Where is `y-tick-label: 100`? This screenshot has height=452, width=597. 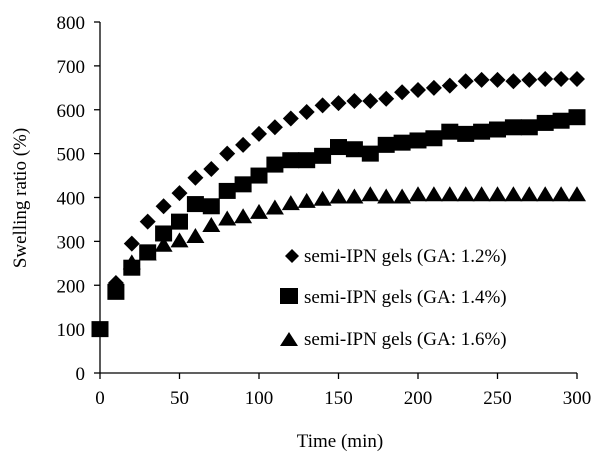
y-tick-label: 100 is located at coordinates (71, 330).